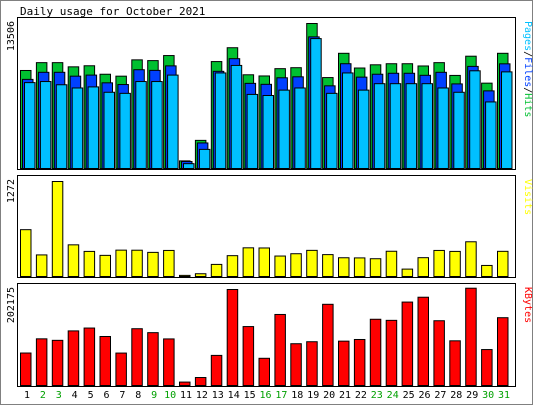  I want to click on legend-item-files: Files, so click(527, 72).